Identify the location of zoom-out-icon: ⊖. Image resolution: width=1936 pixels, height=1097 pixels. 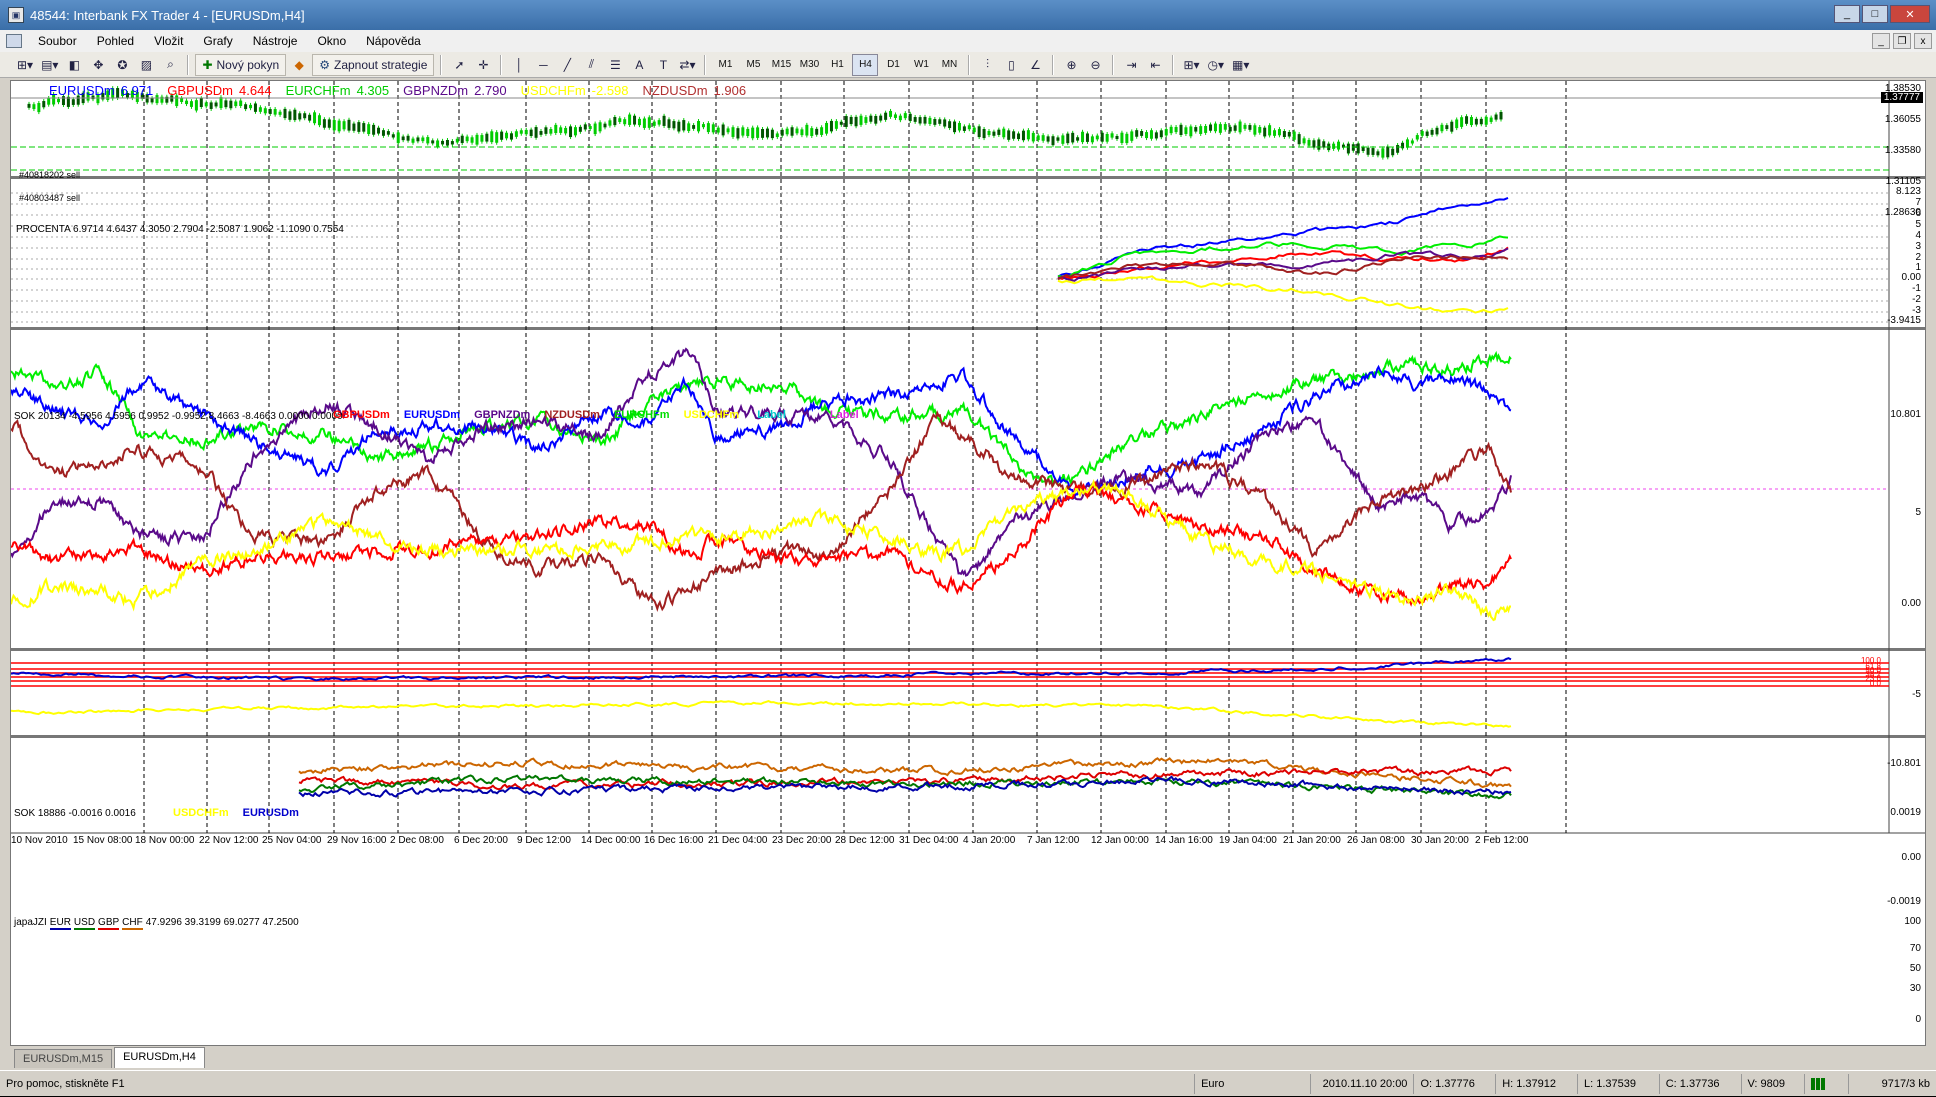
(1095, 64).